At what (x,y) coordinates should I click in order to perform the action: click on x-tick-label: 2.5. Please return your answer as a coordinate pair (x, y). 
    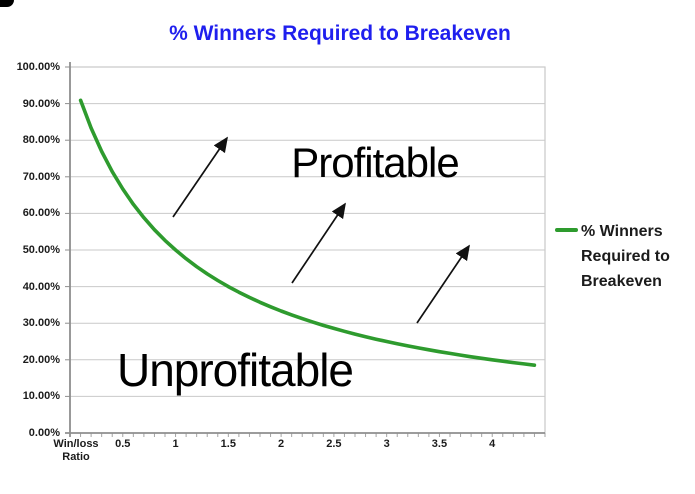
    Looking at the image, I should click on (334, 444).